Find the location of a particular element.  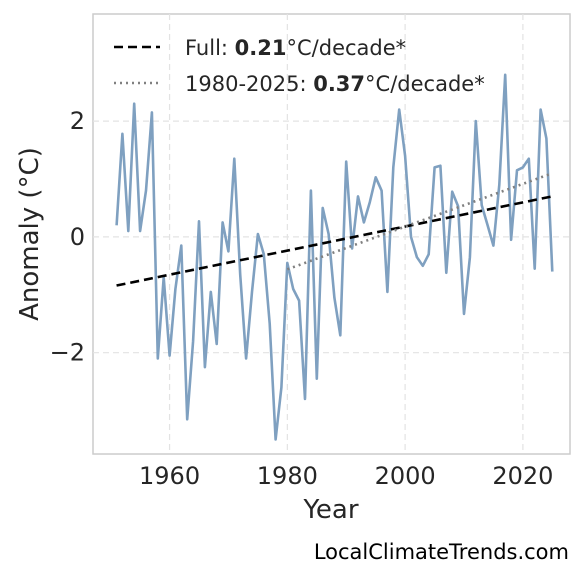

trend-line-full is located at coordinates (334, 241).